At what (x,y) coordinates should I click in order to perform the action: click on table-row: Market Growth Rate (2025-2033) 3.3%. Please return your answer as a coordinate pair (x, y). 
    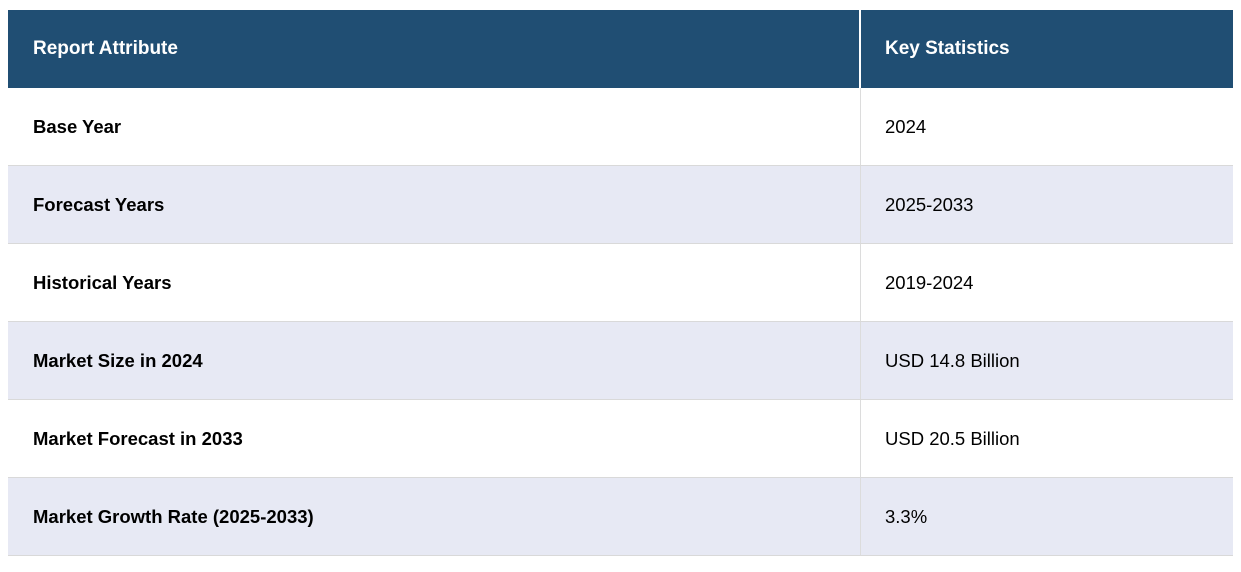
    Looking at the image, I should click on (620, 517).